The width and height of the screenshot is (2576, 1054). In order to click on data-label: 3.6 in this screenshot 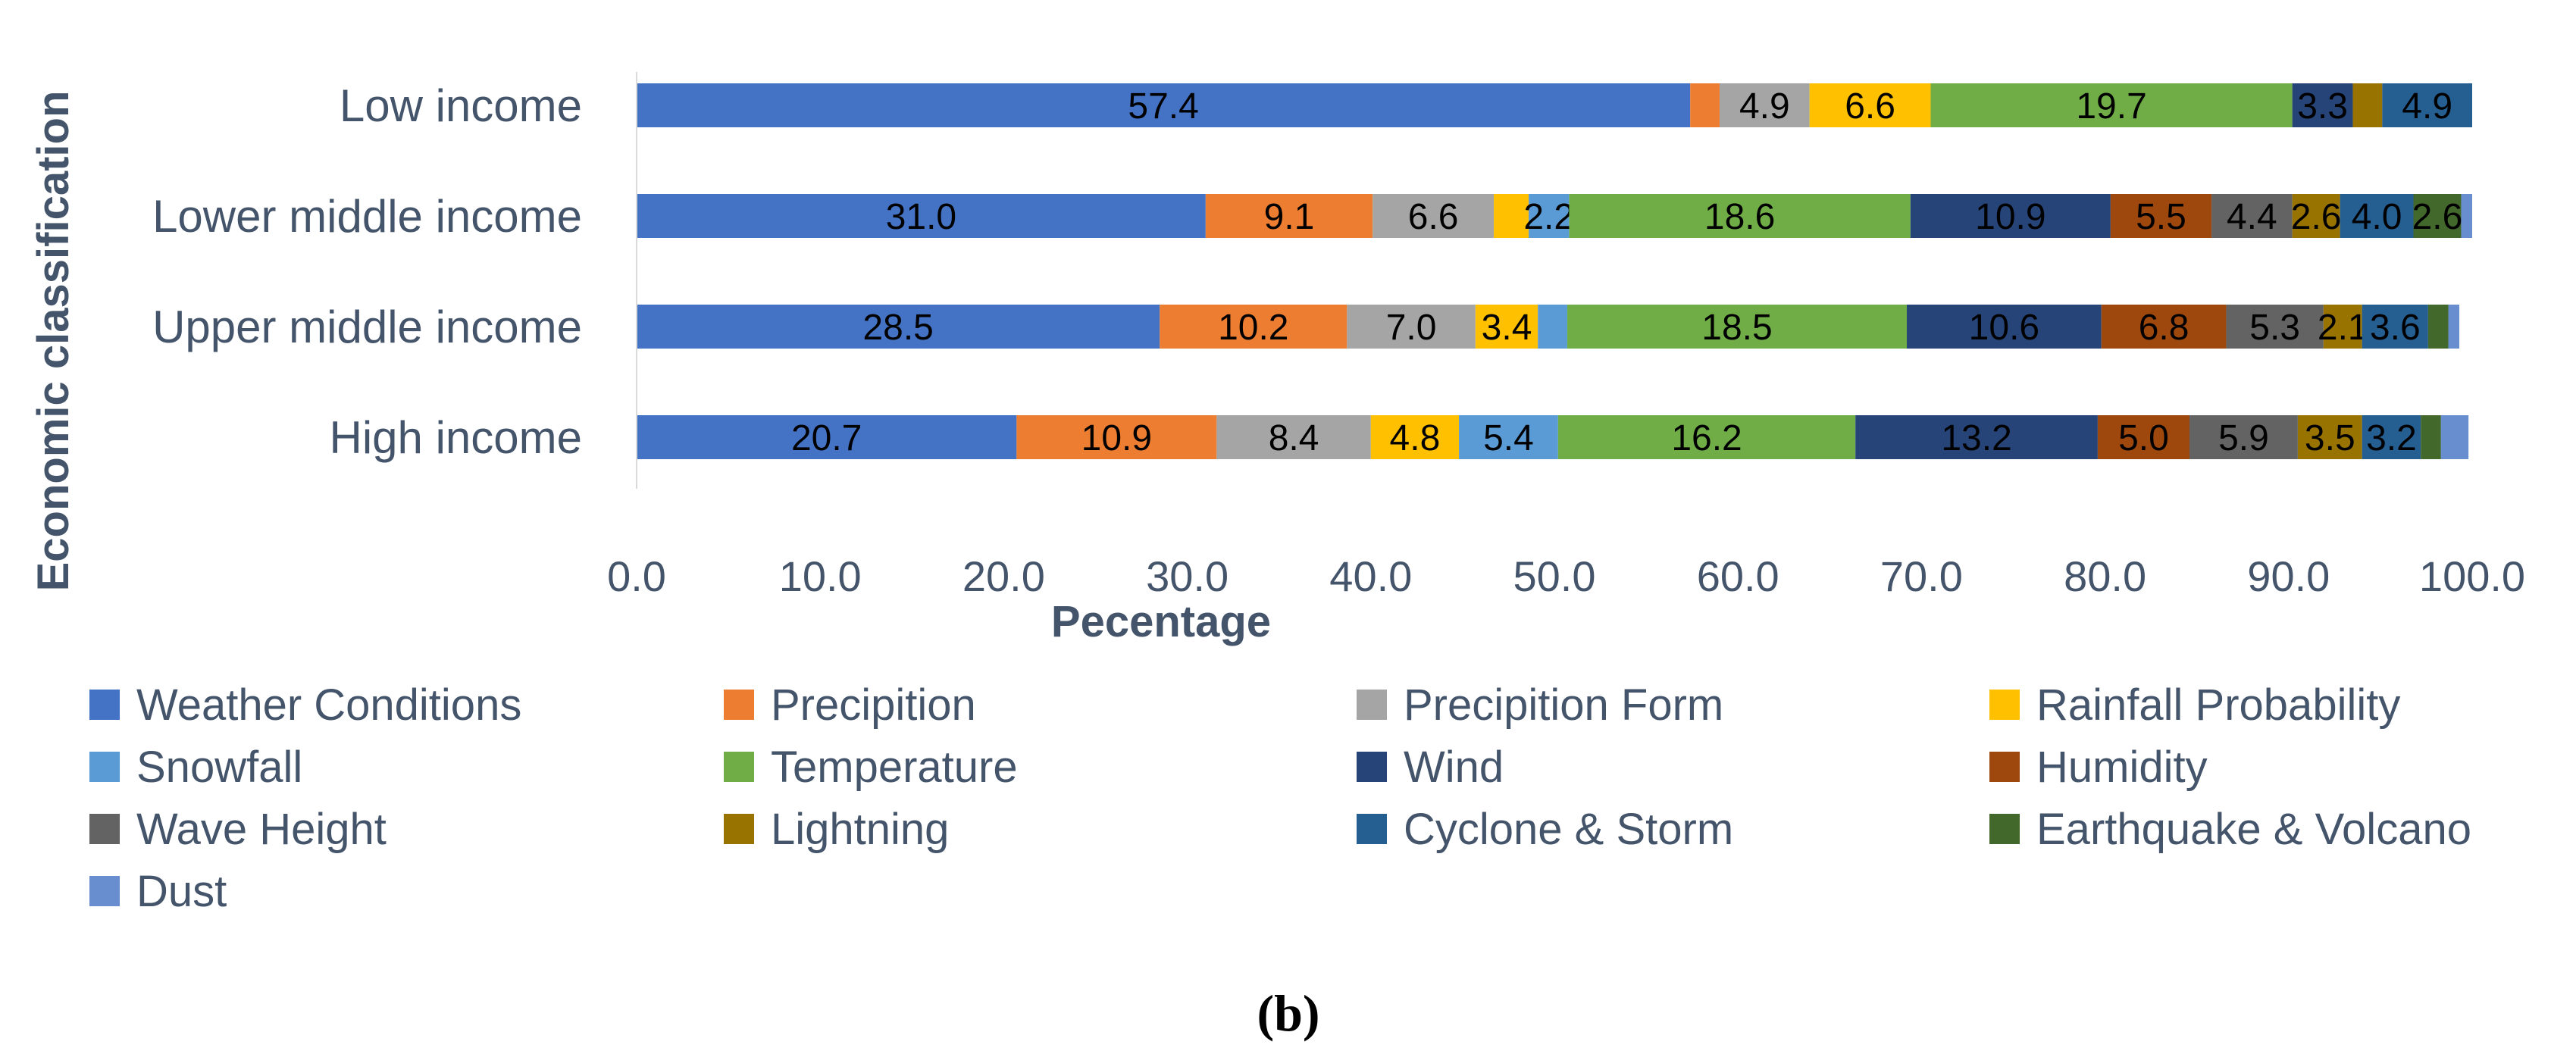, I will do `click(2396, 328)`.